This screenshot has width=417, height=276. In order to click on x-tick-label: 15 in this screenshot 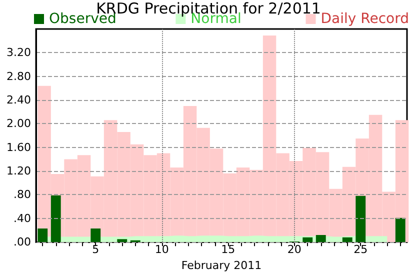, I will do `click(228, 249)`.